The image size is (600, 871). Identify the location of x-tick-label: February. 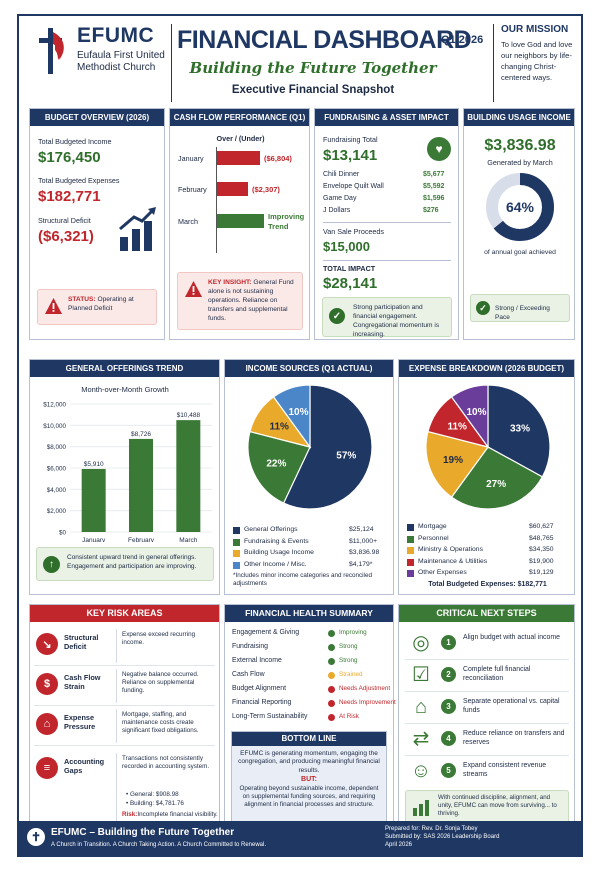
(141, 539).